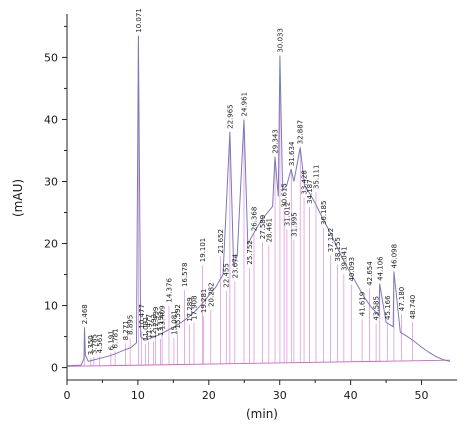  I want to click on y-tick-label: 10, so click(51, 306).